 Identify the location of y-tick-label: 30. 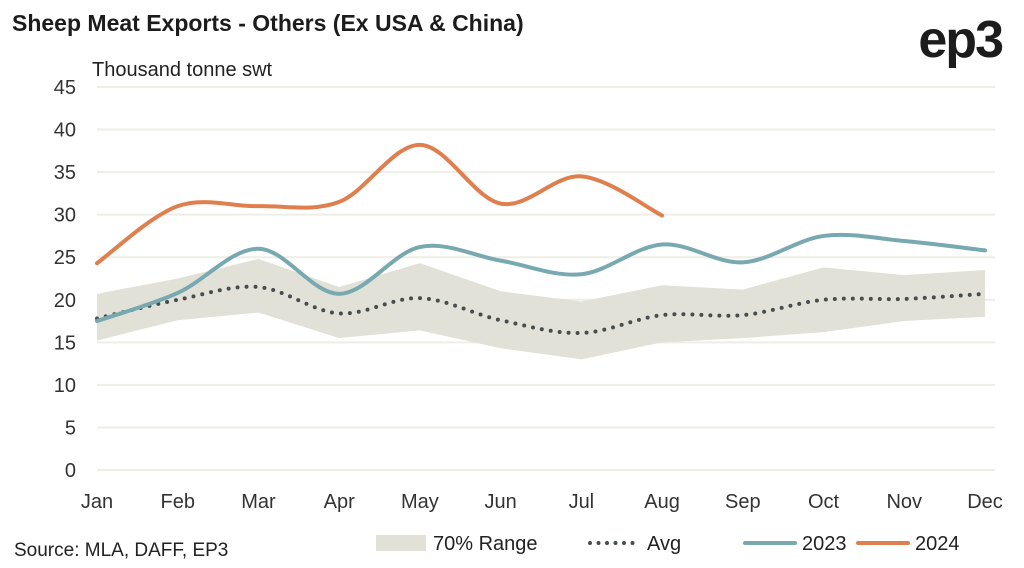
(65, 216).